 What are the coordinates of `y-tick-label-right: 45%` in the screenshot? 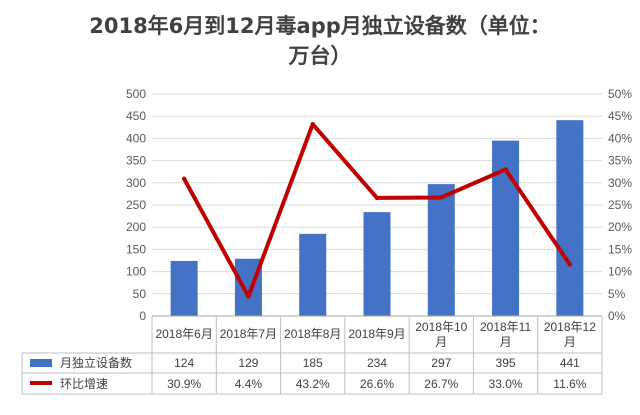 It's located at (620, 116).